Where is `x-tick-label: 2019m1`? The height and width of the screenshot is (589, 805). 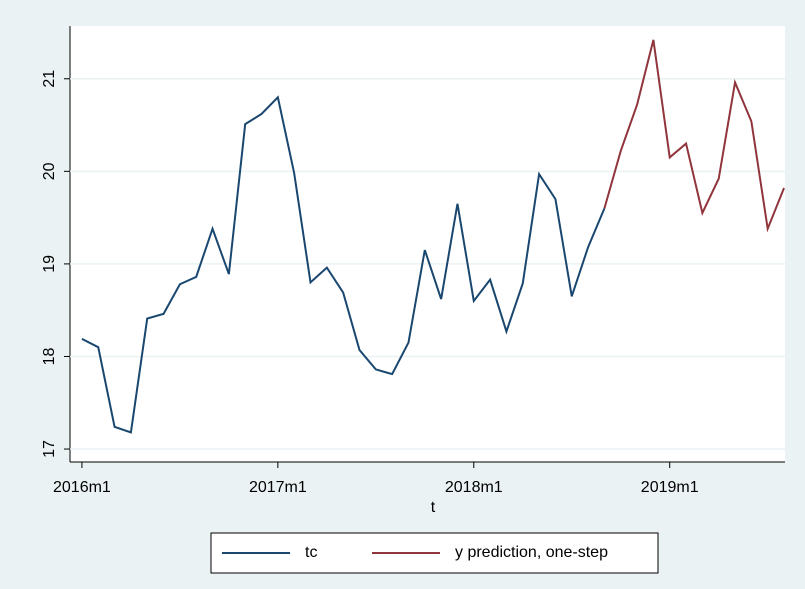
x-tick-label: 2019m1 is located at coordinates (670, 487).